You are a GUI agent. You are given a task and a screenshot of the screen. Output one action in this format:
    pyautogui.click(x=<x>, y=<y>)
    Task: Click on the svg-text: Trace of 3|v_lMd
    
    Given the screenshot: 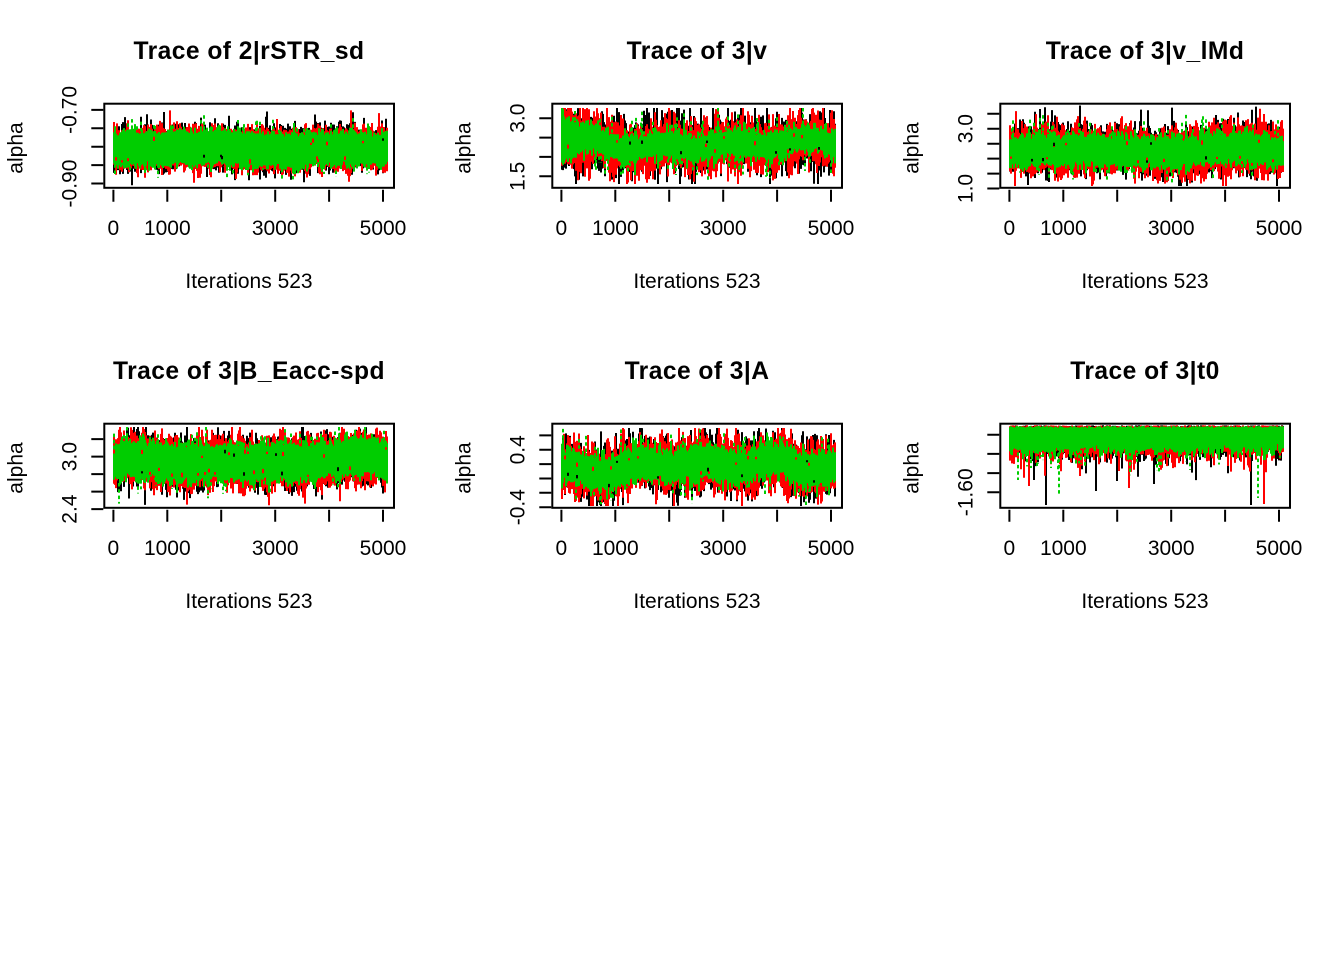 What is the action you would take?
    pyautogui.click(x=1145, y=51)
    